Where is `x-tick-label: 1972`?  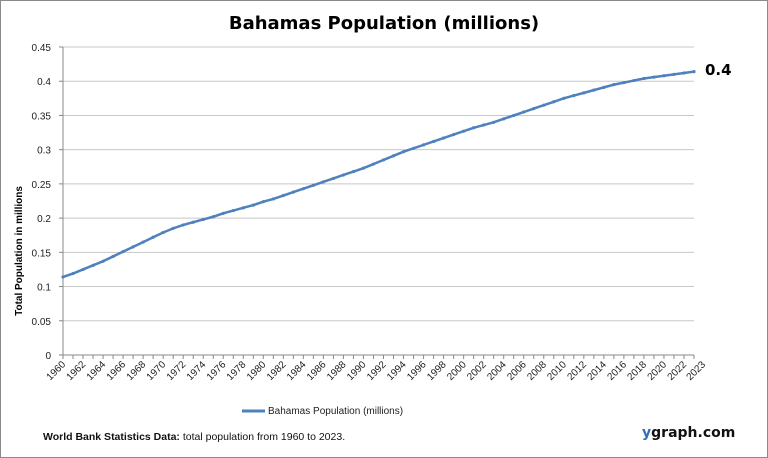
x-tick-label: 1972 is located at coordinates (177, 371).